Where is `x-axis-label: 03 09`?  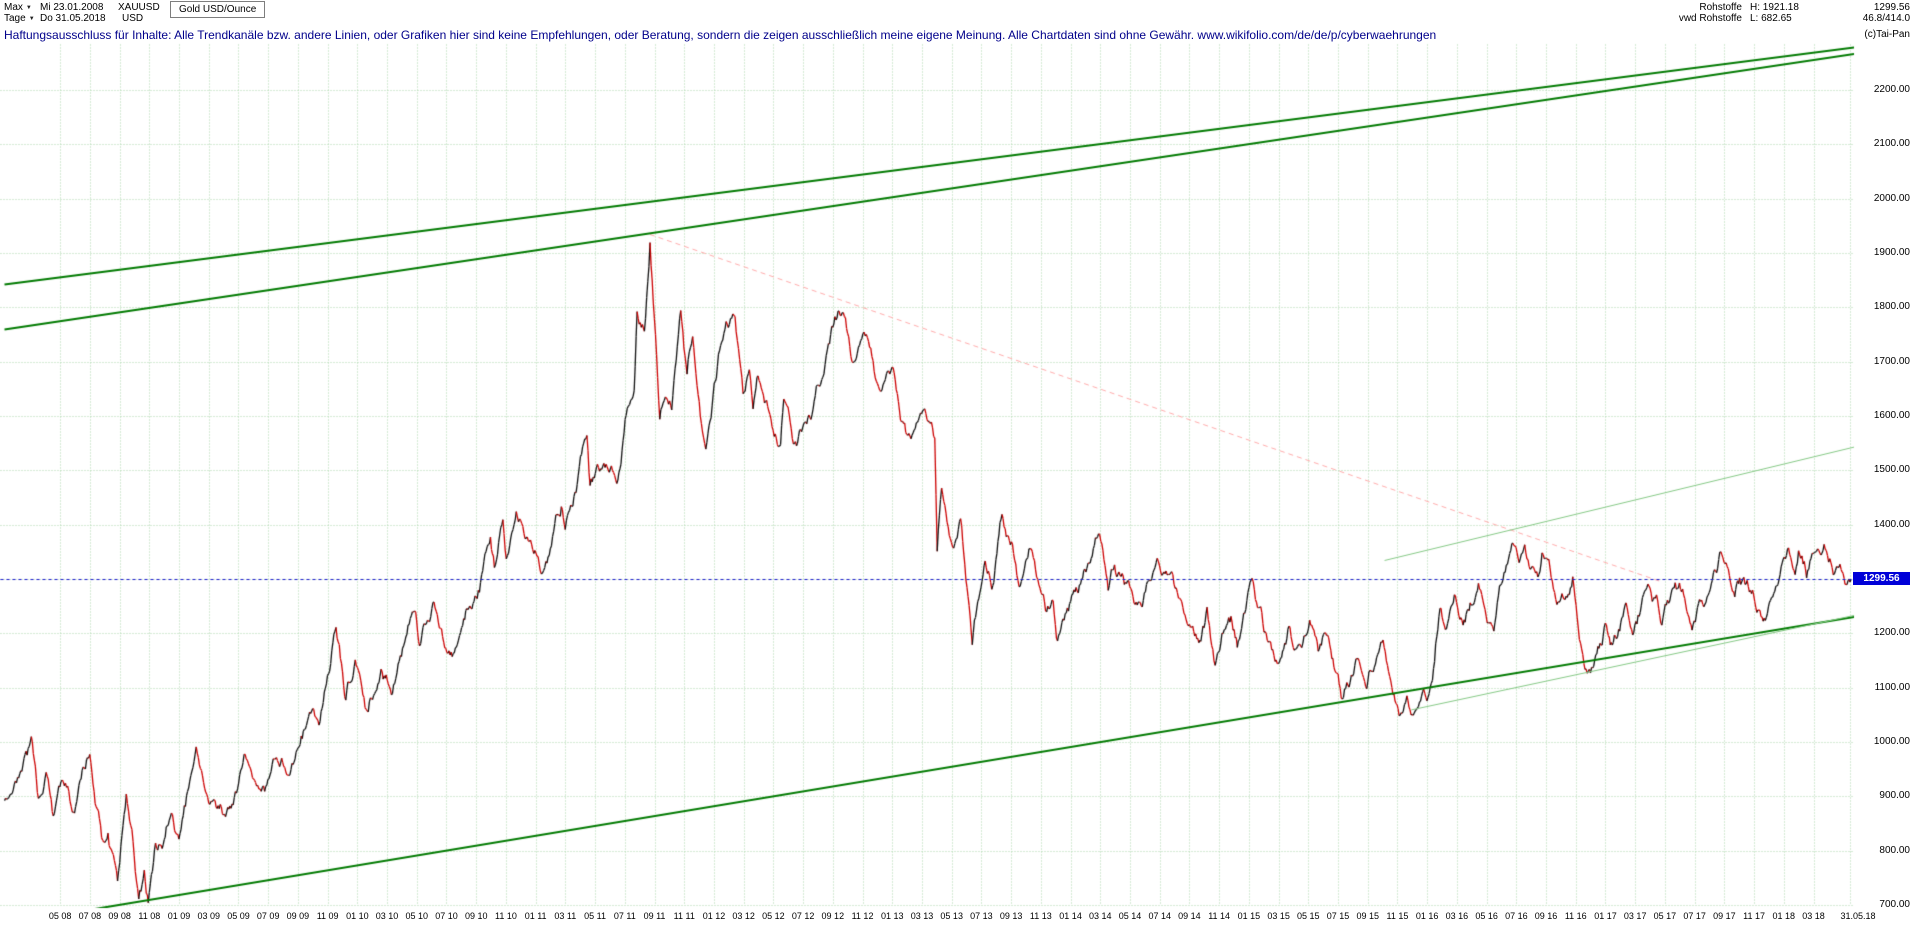 x-axis-label: 03 09 is located at coordinates (209, 916).